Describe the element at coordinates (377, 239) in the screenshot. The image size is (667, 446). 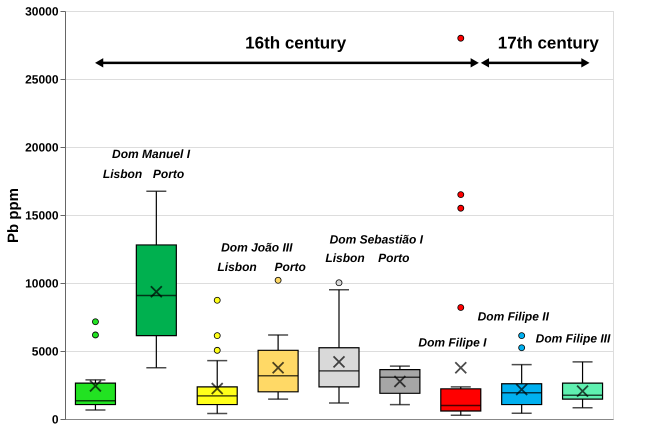
I see `annotation: Dom Sebastião I` at that location.